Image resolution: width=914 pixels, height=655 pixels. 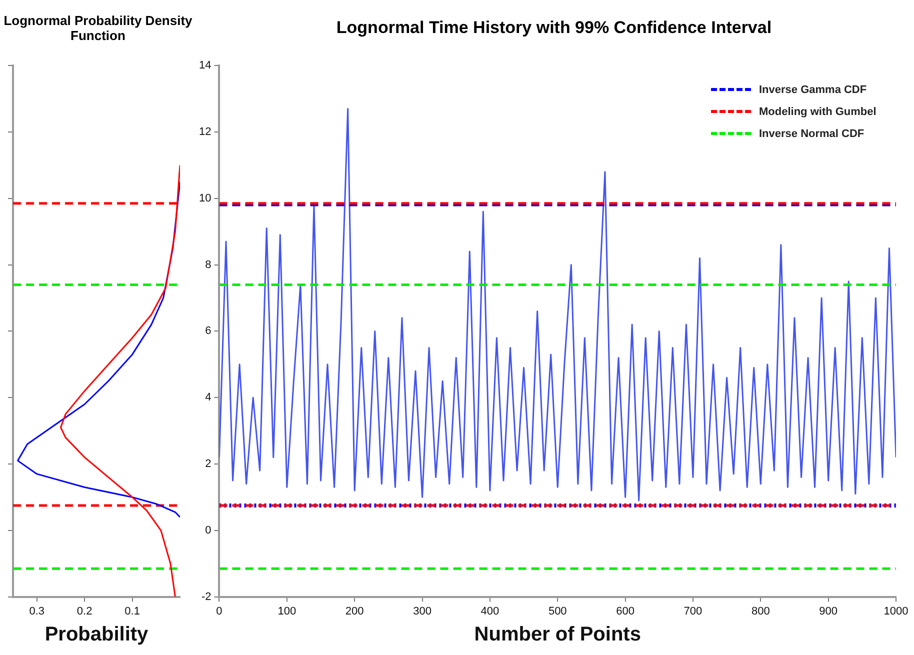 I want to click on x-tick-label: 600, so click(x=625, y=611).